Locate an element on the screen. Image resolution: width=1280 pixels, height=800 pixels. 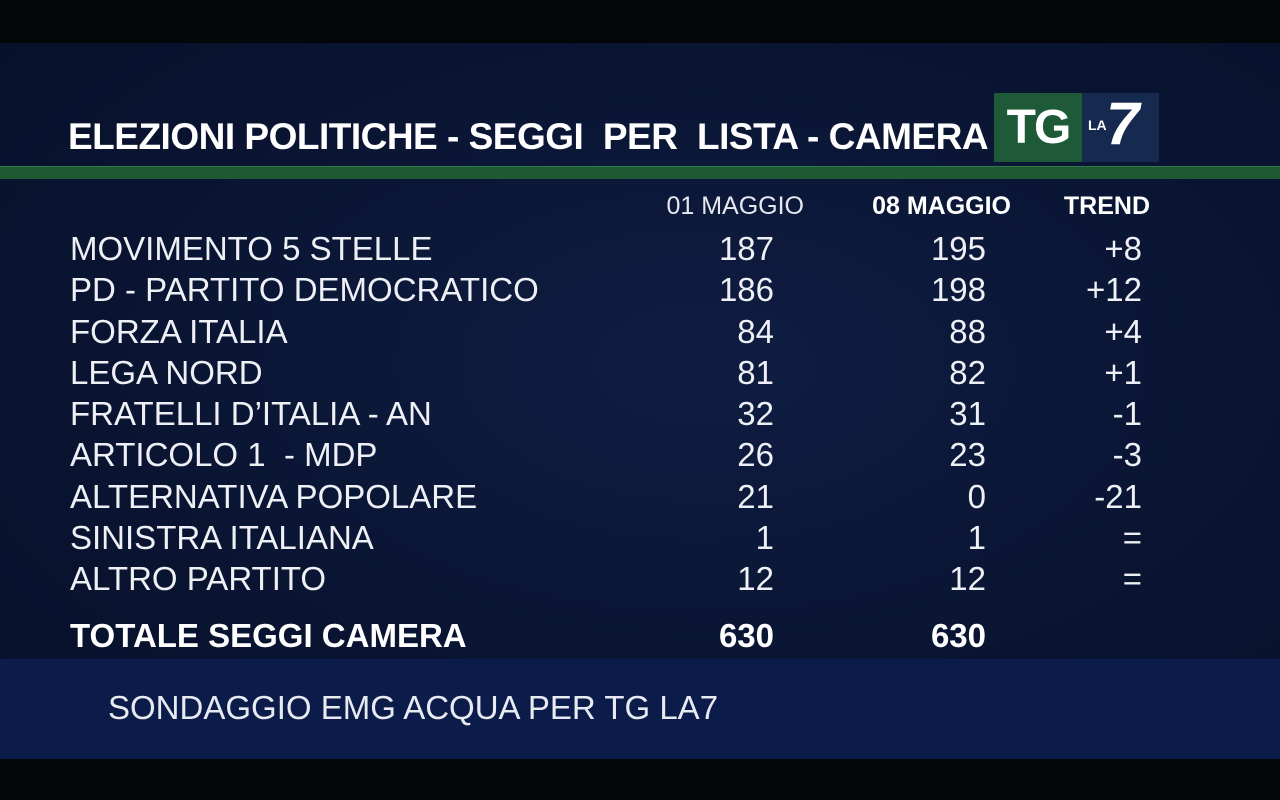
seats-date1: 21 is located at coordinates (755, 496).